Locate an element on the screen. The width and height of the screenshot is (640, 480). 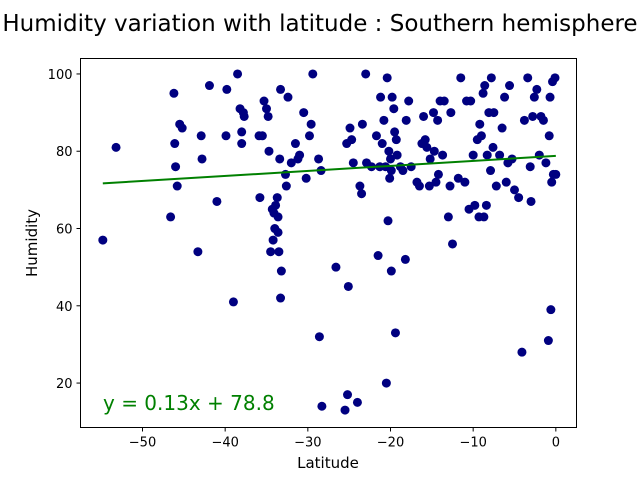
x-tick-label: −20 is located at coordinates (390, 443).